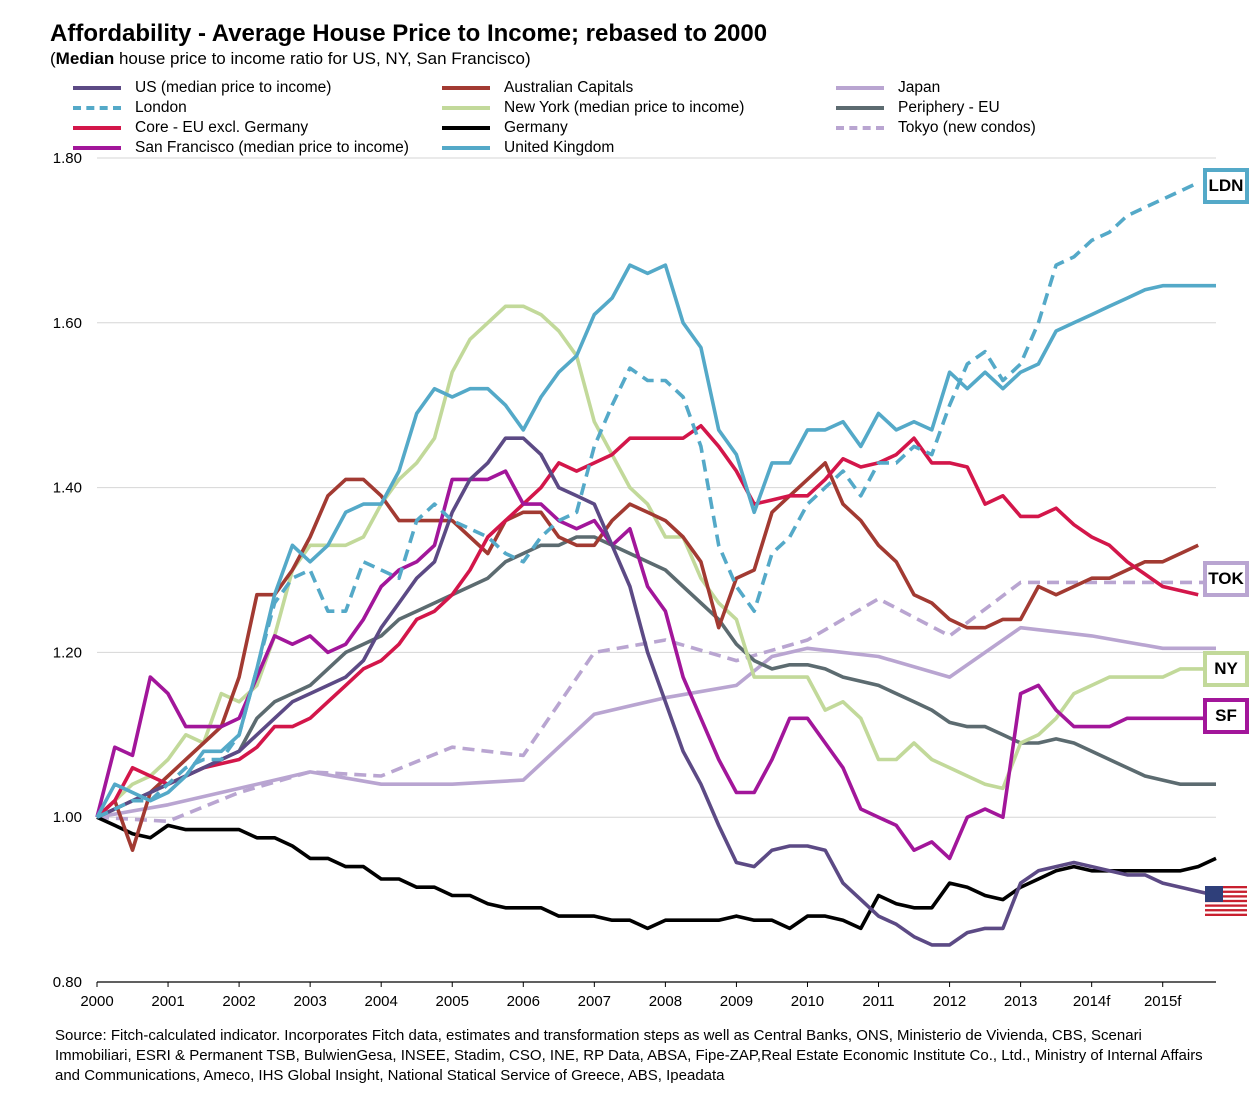 The image size is (1256, 1106). What do you see at coordinates (1020, 1001) in the screenshot?
I see `x-tick-label: 2013` at bounding box center [1020, 1001].